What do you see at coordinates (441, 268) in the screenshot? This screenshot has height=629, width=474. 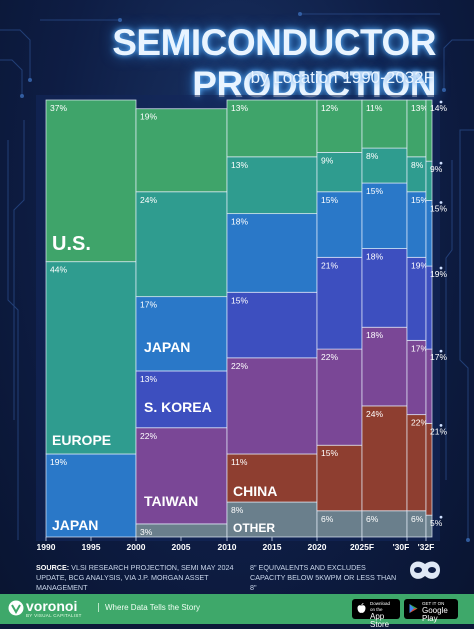 I see `marker-dot-skorea` at bounding box center [441, 268].